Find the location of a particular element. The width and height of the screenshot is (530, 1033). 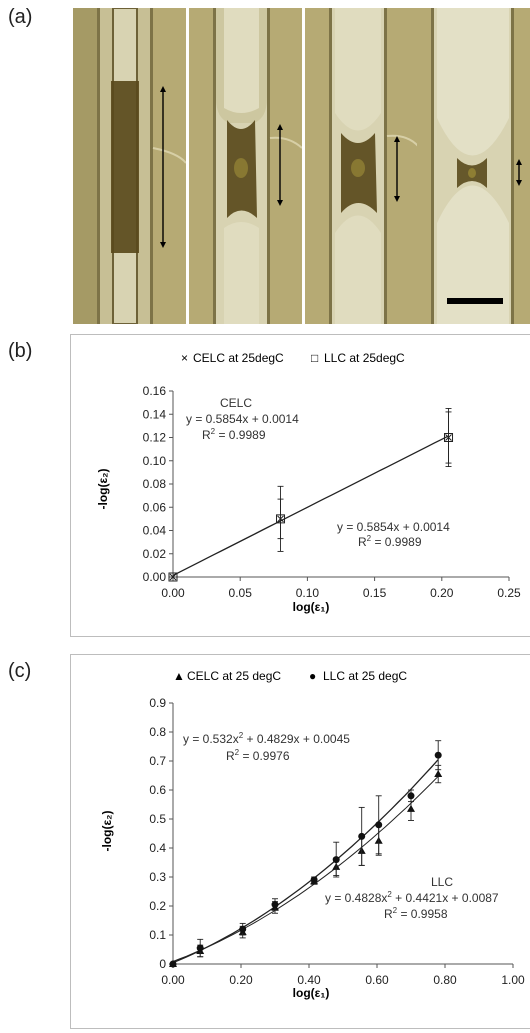

y-tick-label: 0.8 is located at coordinates (157, 732).